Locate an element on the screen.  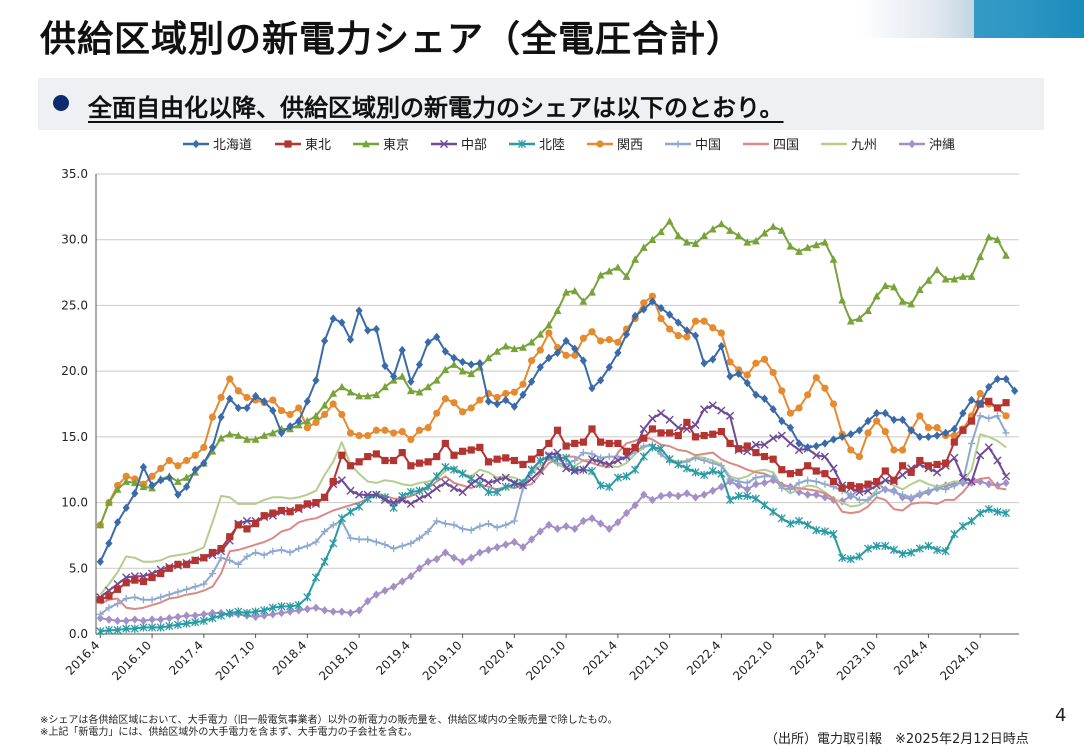
legend-item: 沖縄 is located at coordinates (927, 145).